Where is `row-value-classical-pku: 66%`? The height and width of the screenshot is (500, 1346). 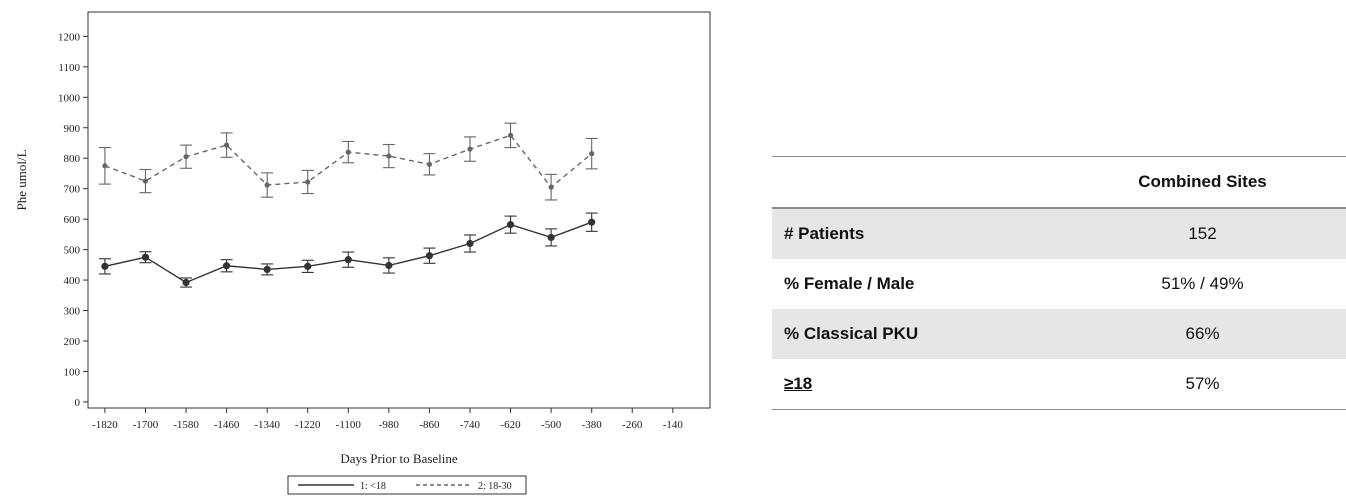 row-value-classical-pku: 66% is located at coordinates (1202, 333).